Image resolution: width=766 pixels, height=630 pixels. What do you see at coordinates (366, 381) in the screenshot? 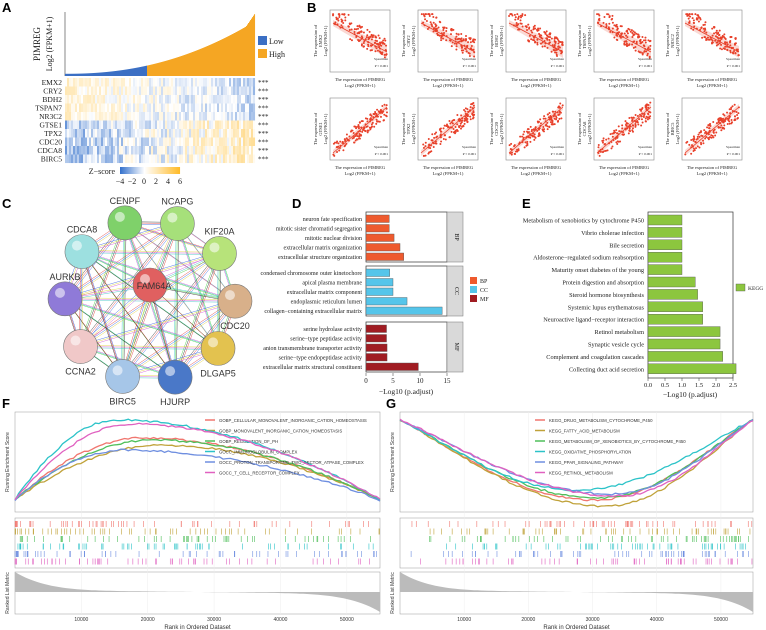
I see `x-tick-label: 0` at bounding box center [366, 381].